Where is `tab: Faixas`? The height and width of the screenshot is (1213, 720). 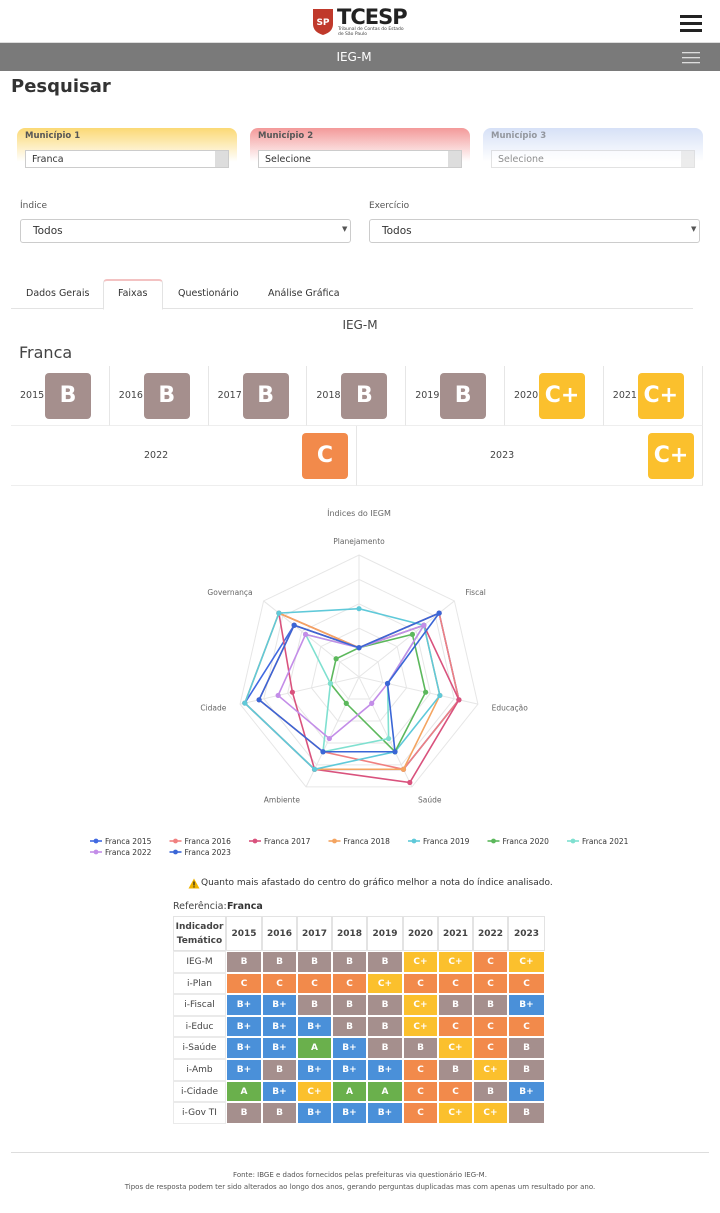
tab: Faixas is located at coordinates (133, 293).